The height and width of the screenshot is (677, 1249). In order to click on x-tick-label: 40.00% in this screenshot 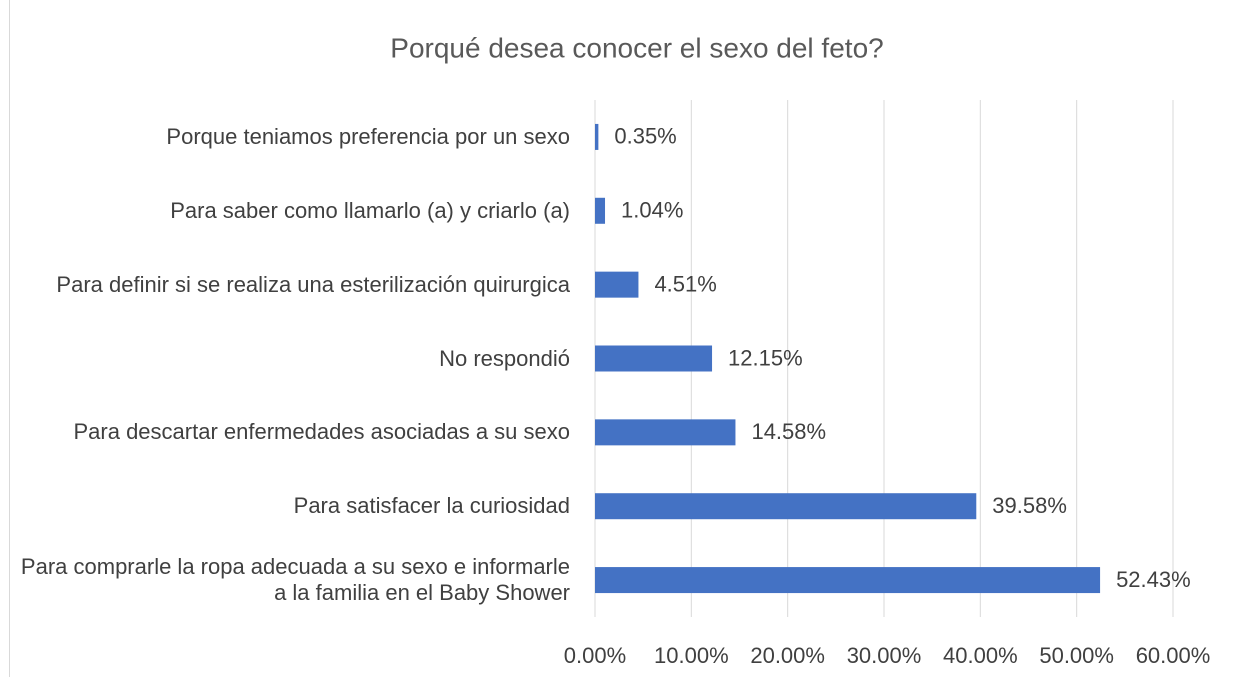, I will do `click(980, 655)`.